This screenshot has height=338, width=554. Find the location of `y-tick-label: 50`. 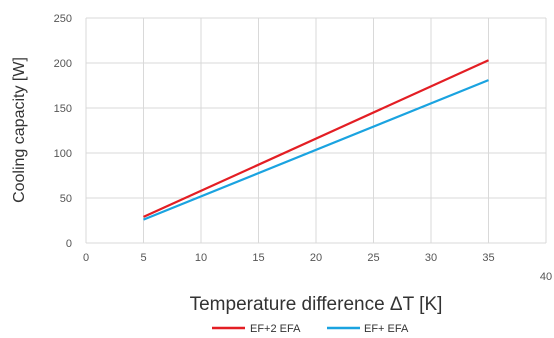

y-tick-label: 50 is located at coordinates (66, 199).